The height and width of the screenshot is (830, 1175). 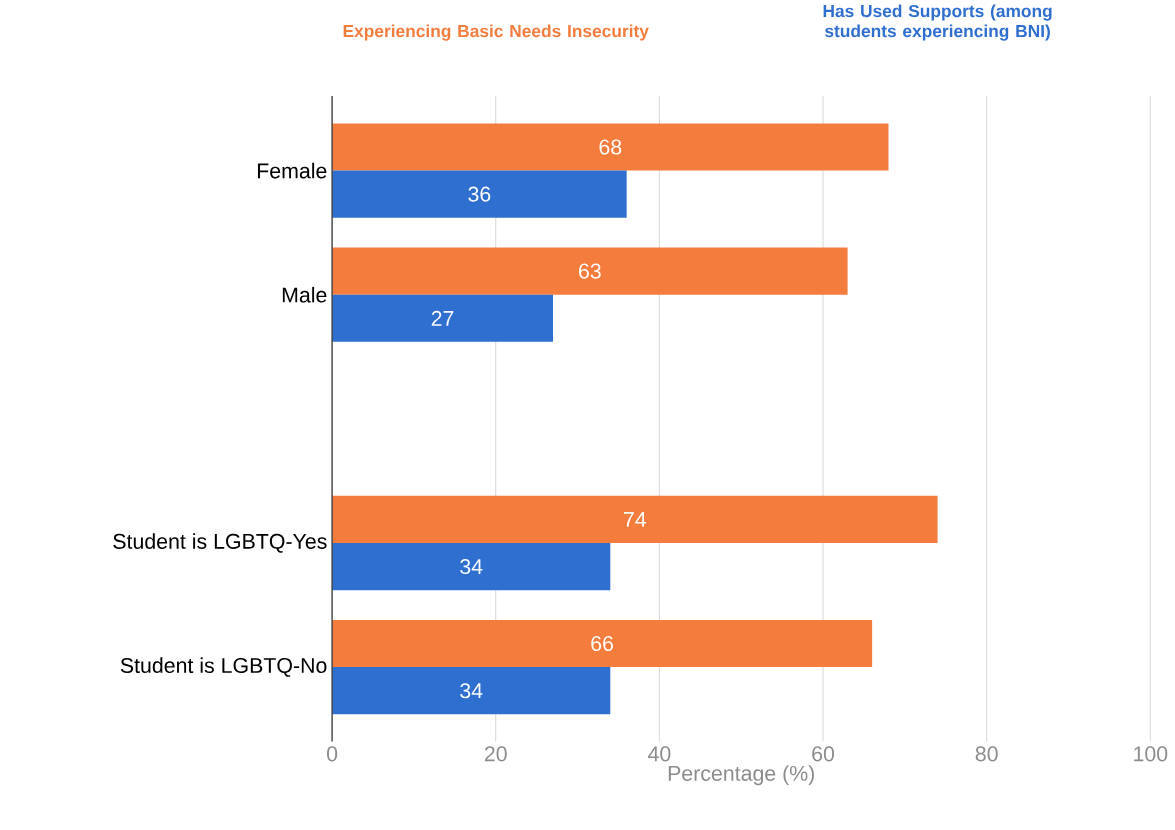 I want to click on y-tick-label: Male, so click(x=304, y=295).